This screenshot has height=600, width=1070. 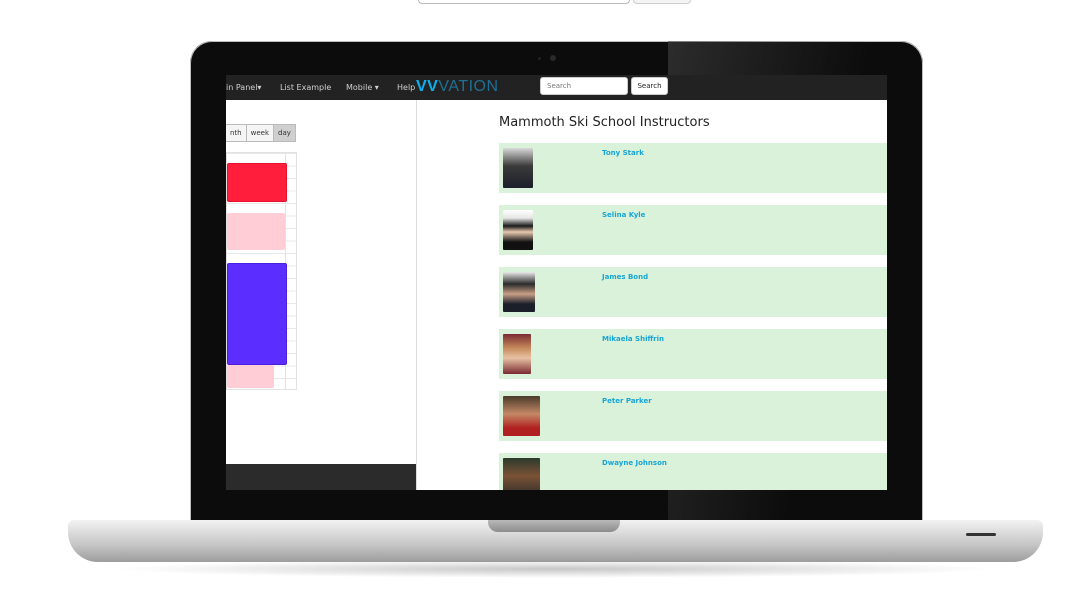 What do you see at coordinates (633, 339) in the screenshot?
I see `instructor-name: Mikaela Shiffrin` at bounding box center [633, 339].